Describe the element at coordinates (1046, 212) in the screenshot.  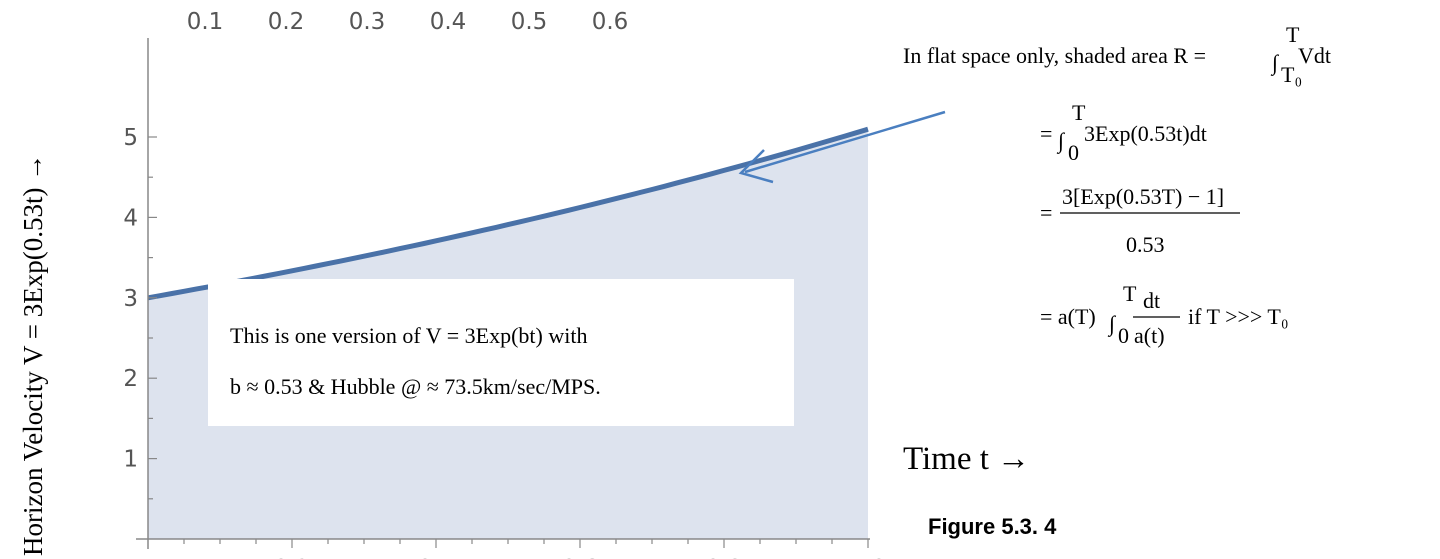
I see `eq2-prefix: =` at that location.